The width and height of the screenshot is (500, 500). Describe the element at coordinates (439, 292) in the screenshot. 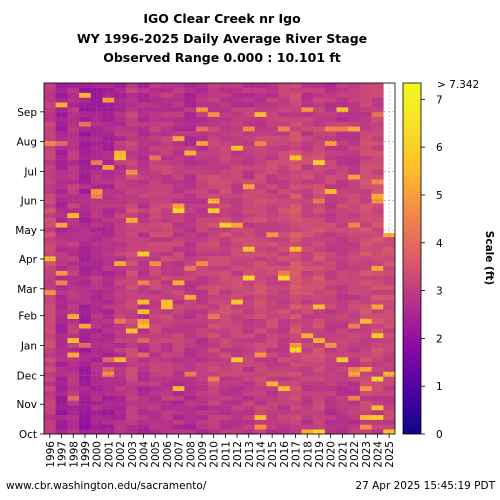

I see `colorbar-tick-label: 3` at that location.